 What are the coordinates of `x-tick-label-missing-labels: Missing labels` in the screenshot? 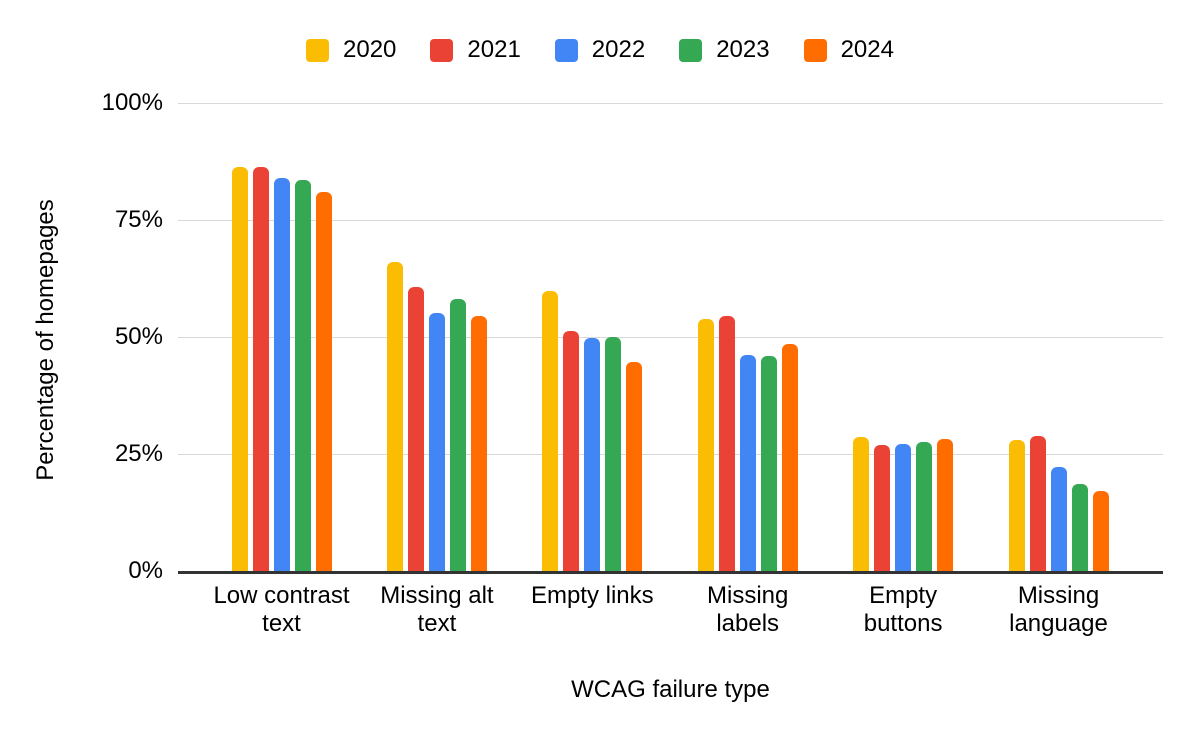 It's located at (748, 609).